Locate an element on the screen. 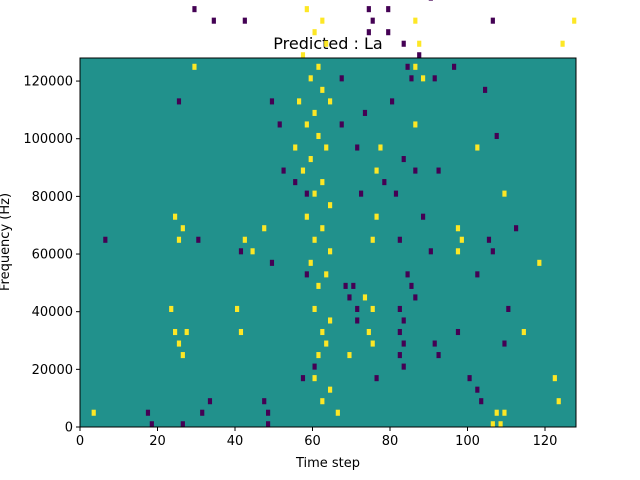 The width and height of the screenshot is (640, 480). y-tick-label: 120000 is located at coordinates (48, 82).